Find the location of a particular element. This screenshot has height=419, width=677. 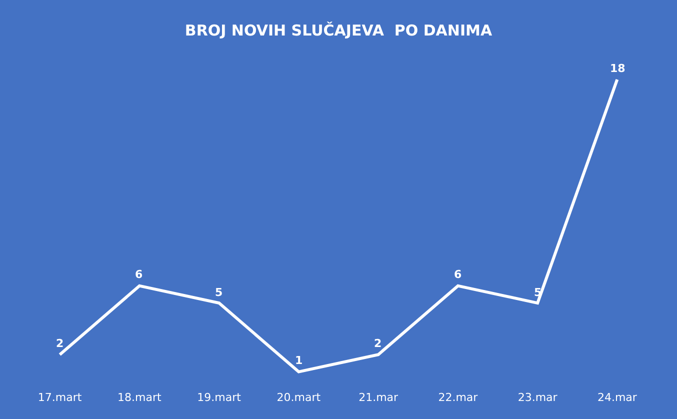

x-tick-label: 23.mar is located at coordinates (538, 397).